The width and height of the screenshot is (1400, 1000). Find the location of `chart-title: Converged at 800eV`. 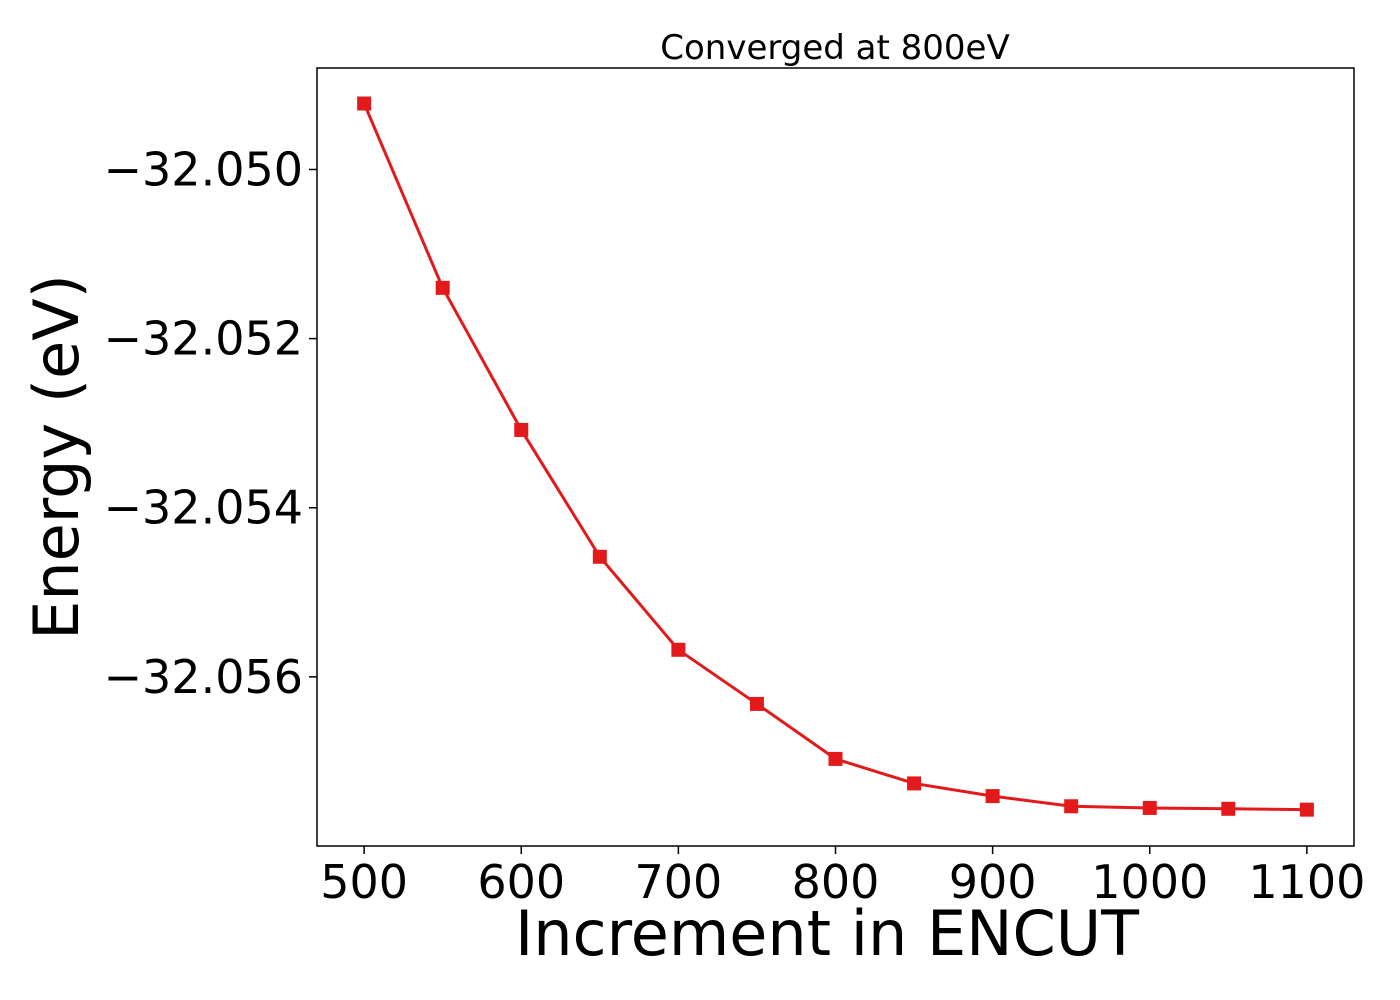

chart-title: Converged at 800eV is located at coordinates (834, 48).